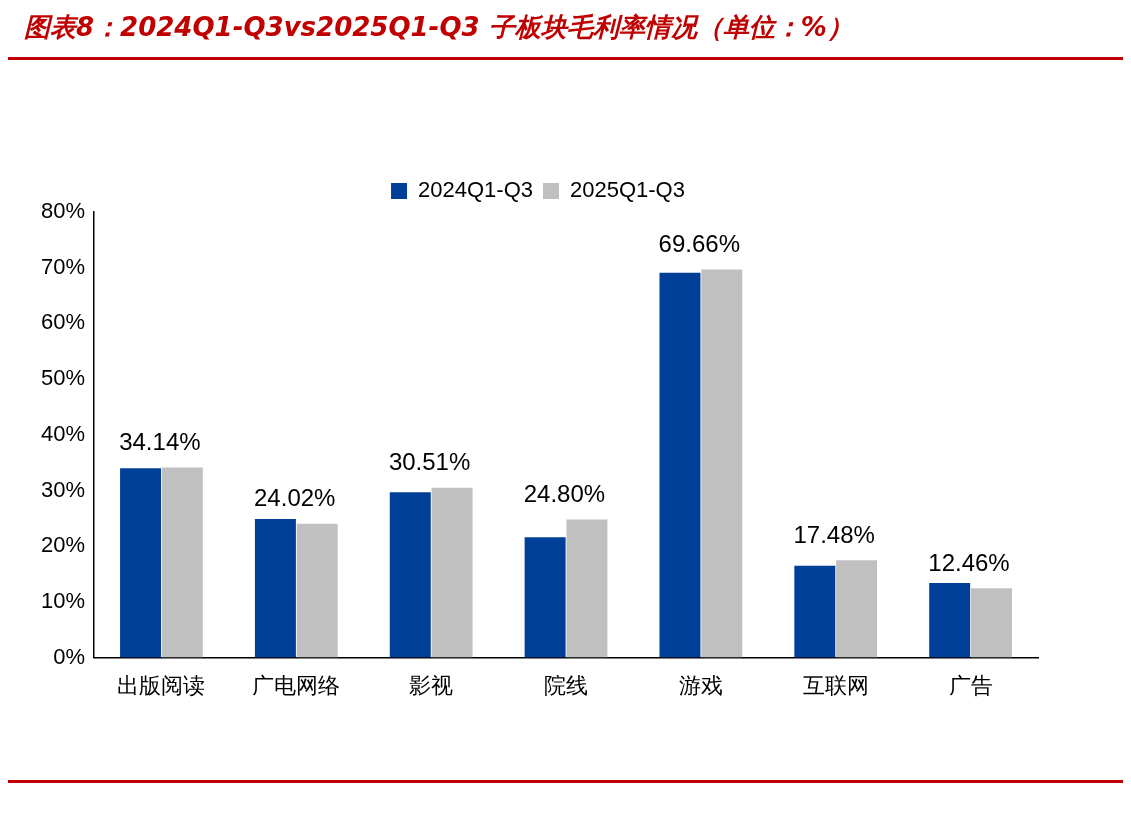 The height and width of the screenshot is (840, 1131). I want to click on y-tick-label: 70%, so click(63, 266).